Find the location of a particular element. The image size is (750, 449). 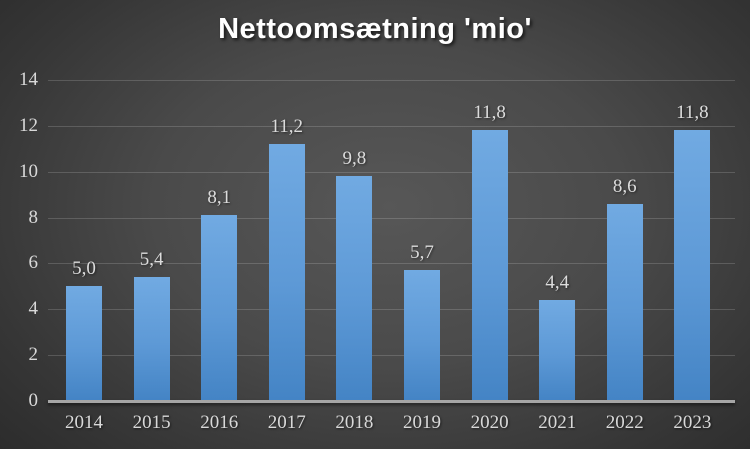

y-axis-tick-label: 6 is located at coordinates (33, 263).